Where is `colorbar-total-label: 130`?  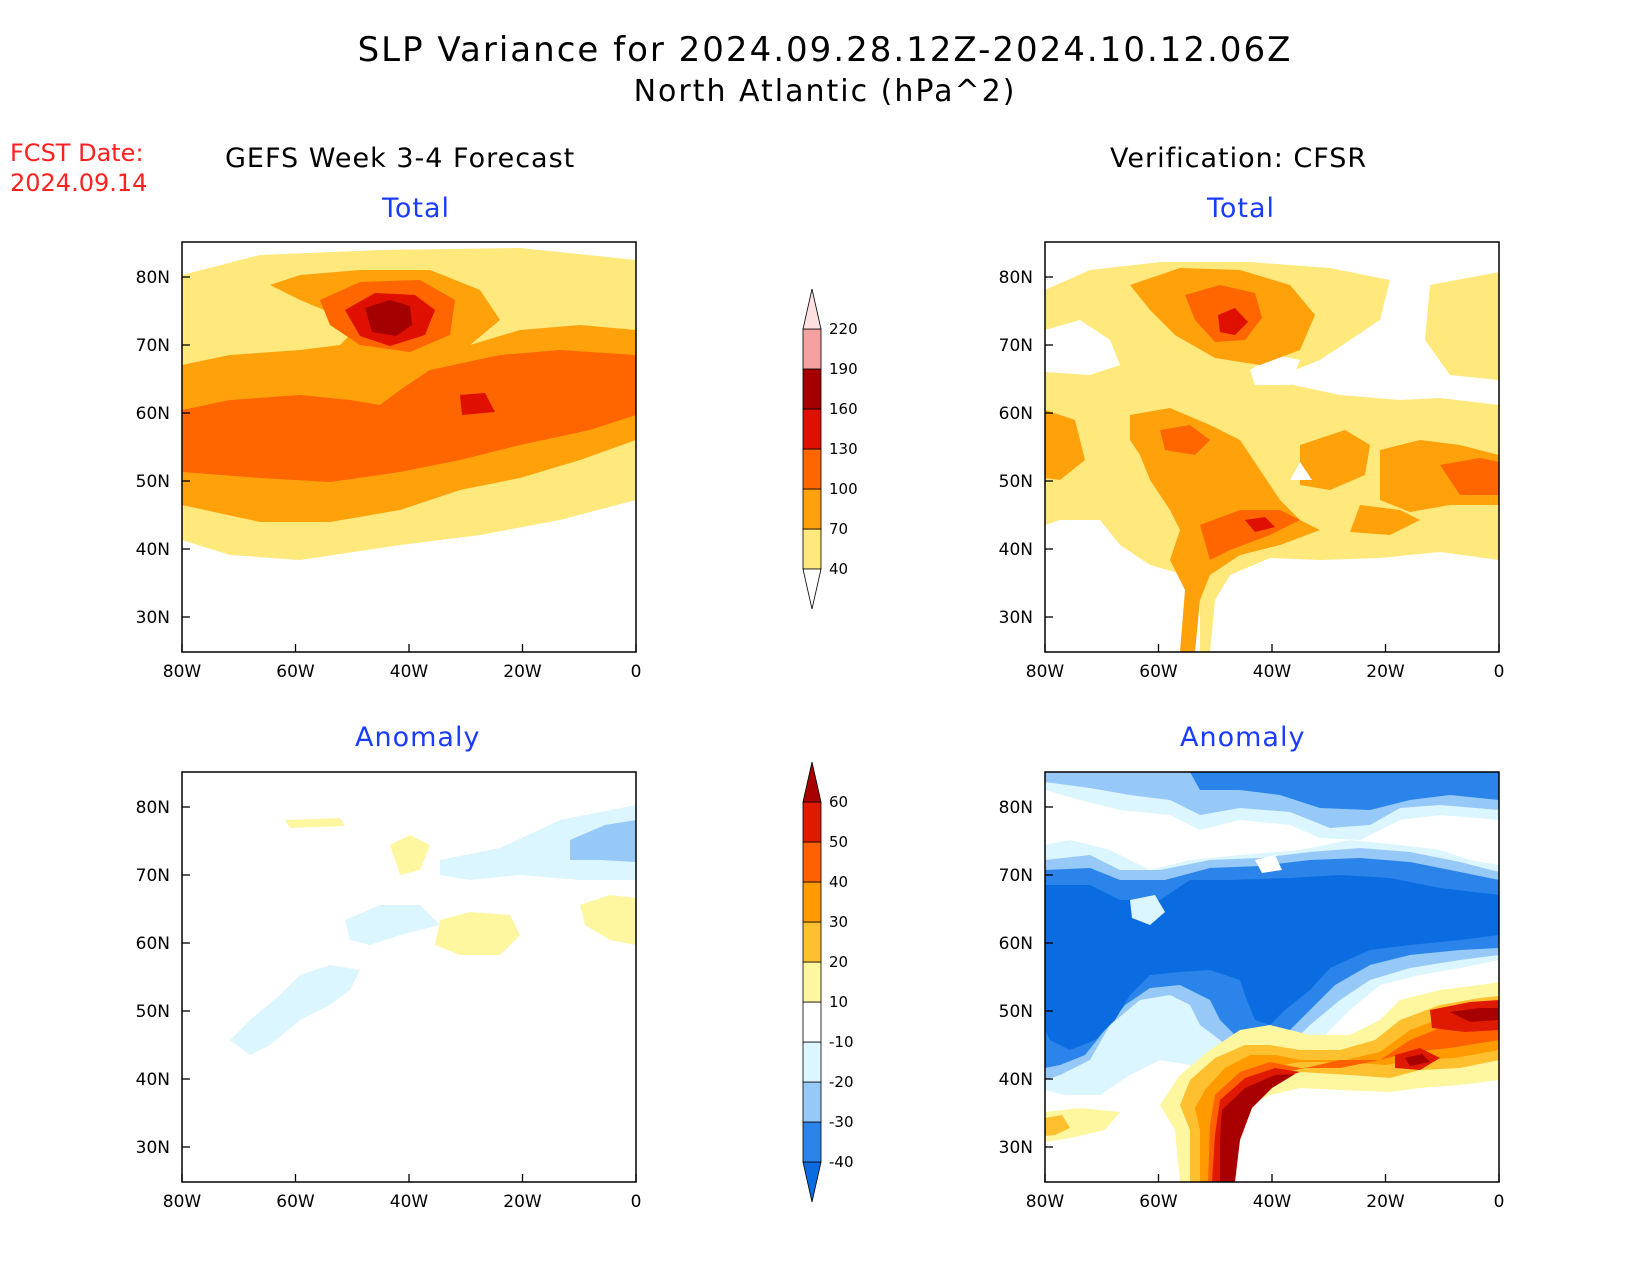
colorbar-total-label: 130 is located at coordinates (843, 449).